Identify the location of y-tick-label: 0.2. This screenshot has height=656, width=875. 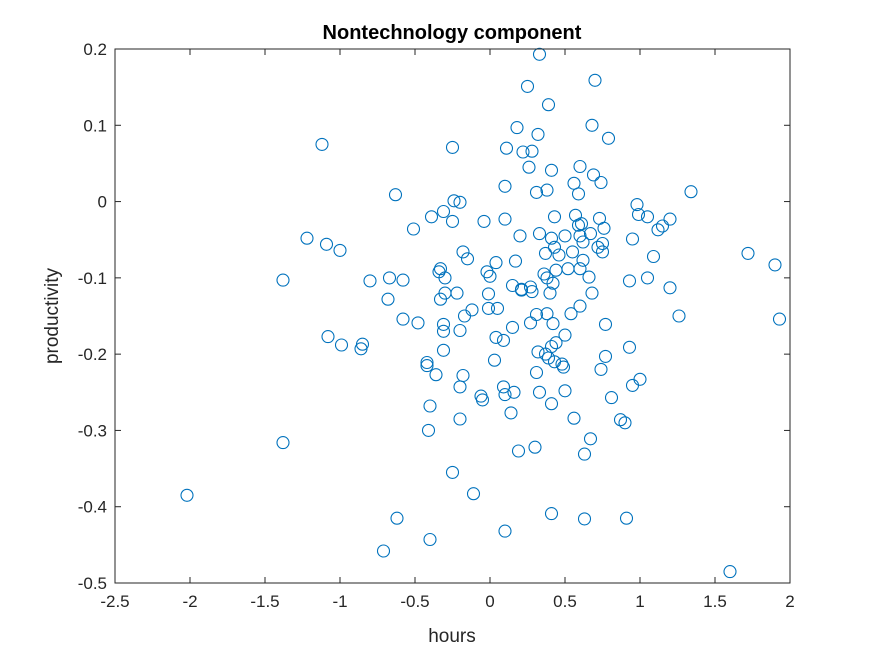
(95, 49).